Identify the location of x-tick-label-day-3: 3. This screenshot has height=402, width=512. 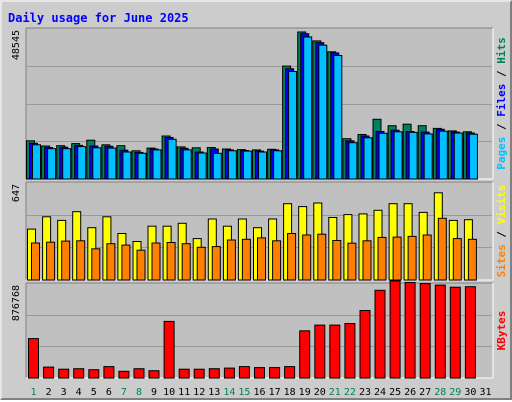
(64, 392).